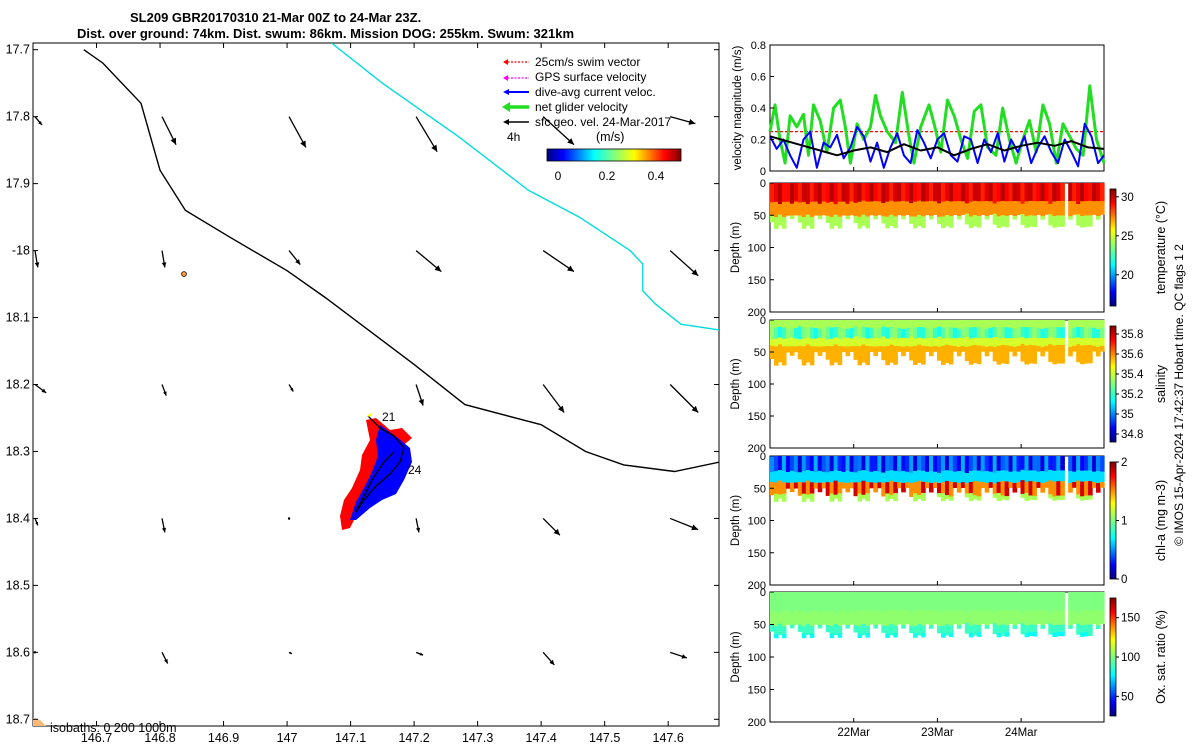 This screenshot has width=1200, height=750. Describe the element at coordinates (40, 388) in the screenshot. I see `current-arrow` at that location.